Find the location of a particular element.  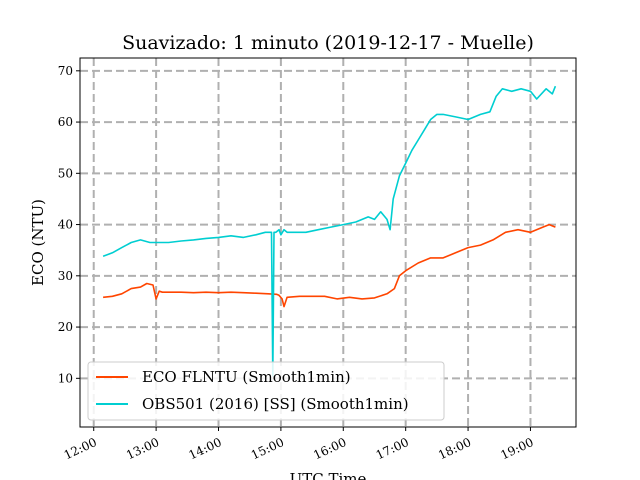

x-tick-label: 16:00 is located at coordinates (329, 448).